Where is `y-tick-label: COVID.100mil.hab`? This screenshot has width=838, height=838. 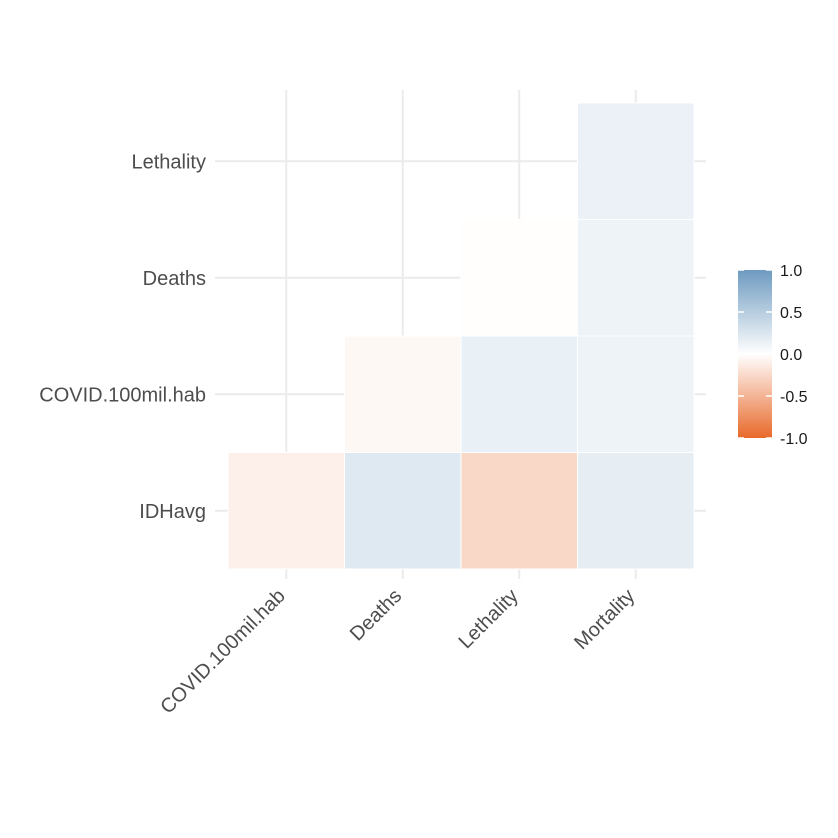
y-tick-label: COVID.100mil.hab is located at coordinates (122, 395).